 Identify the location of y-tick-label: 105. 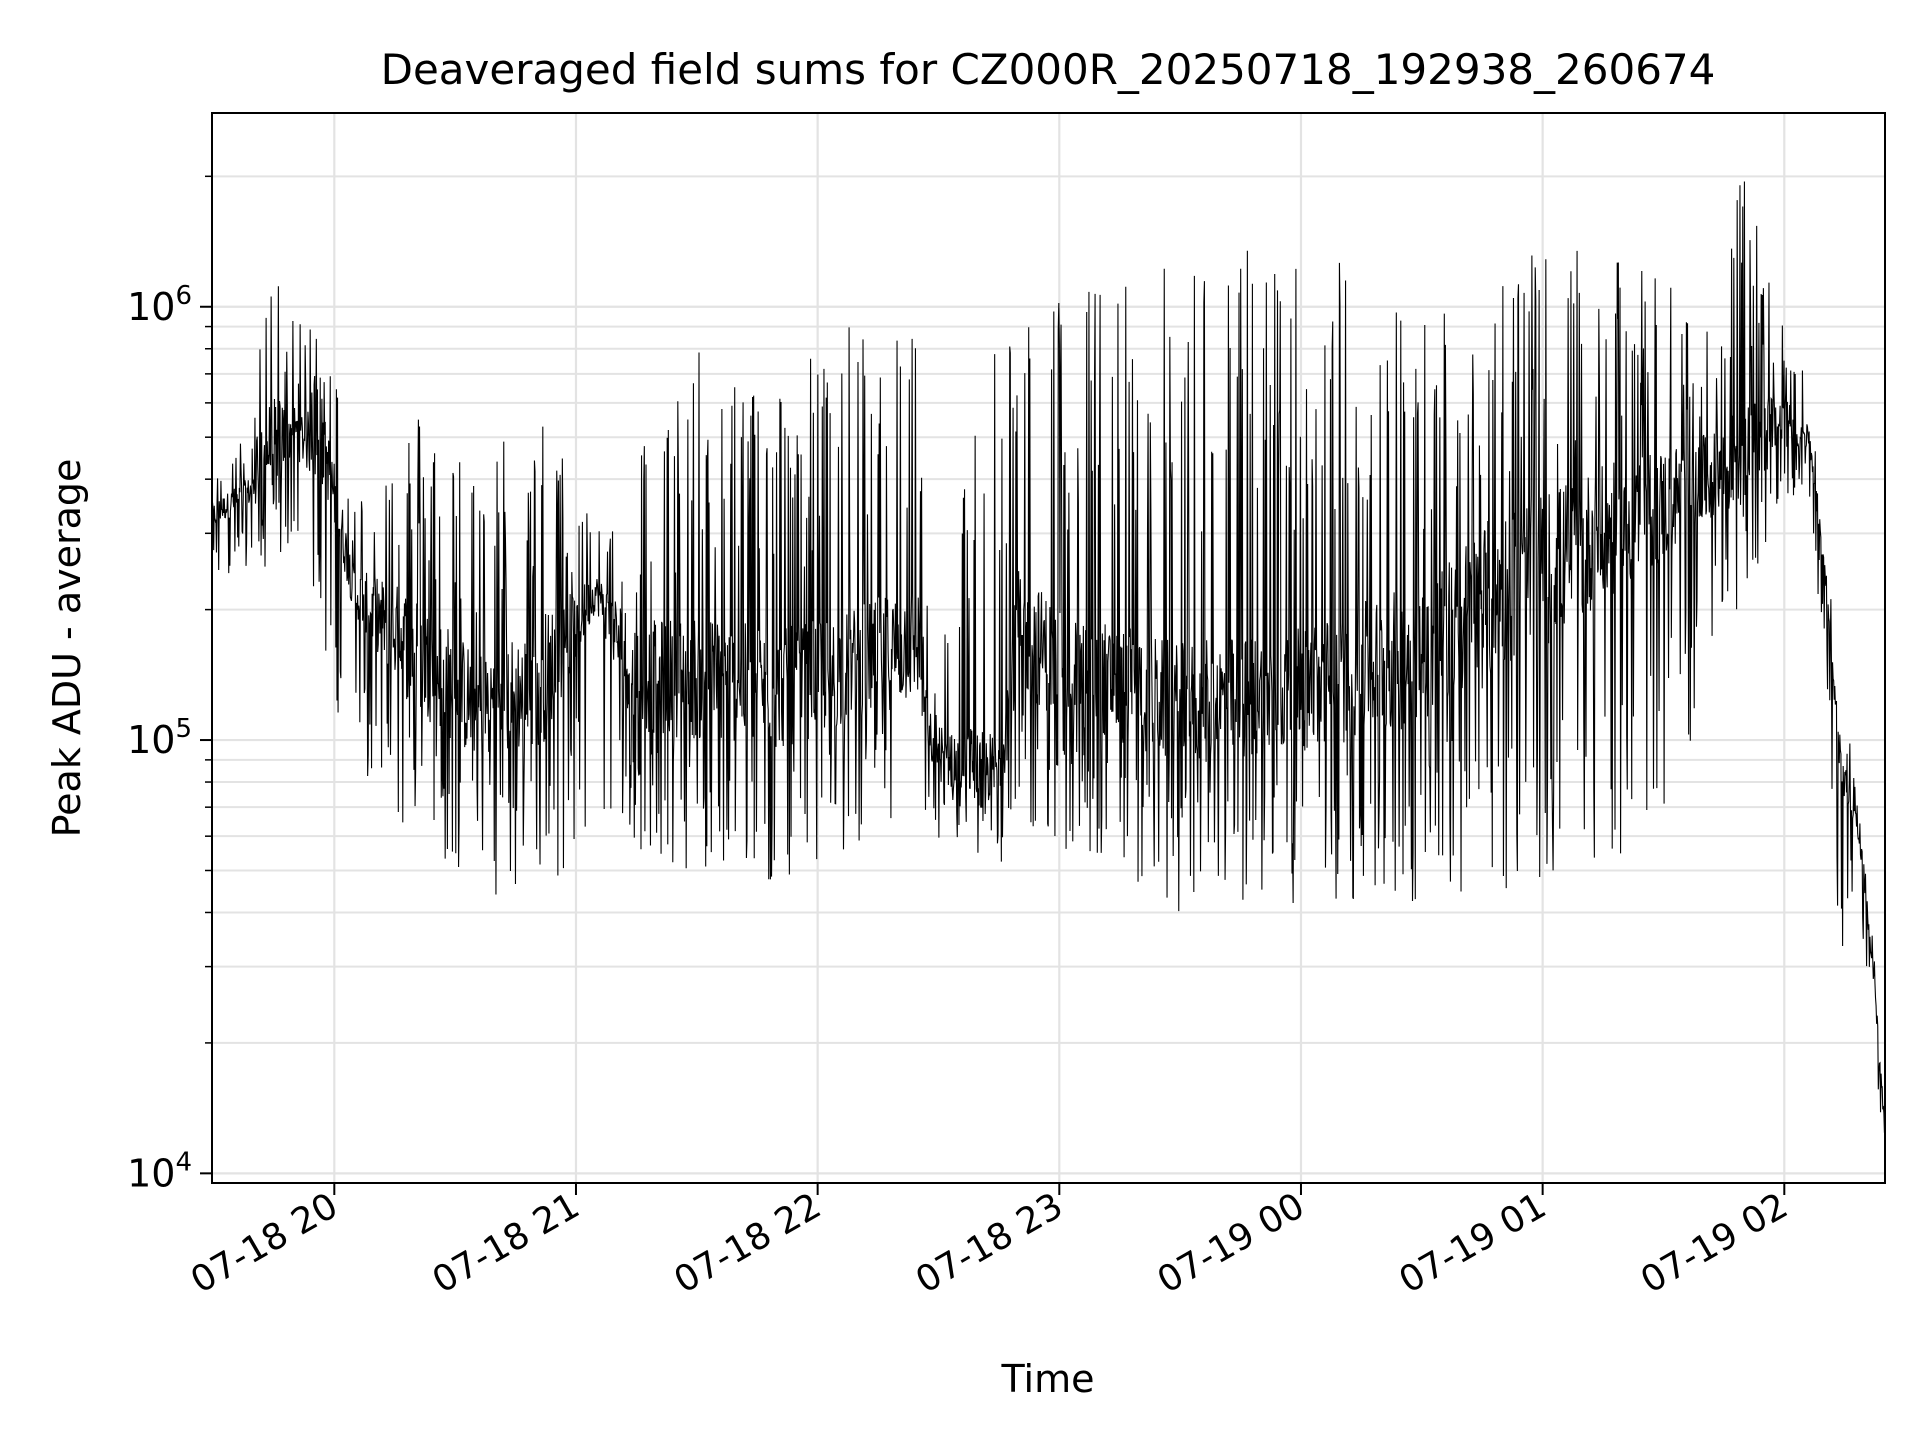
(159, 738).